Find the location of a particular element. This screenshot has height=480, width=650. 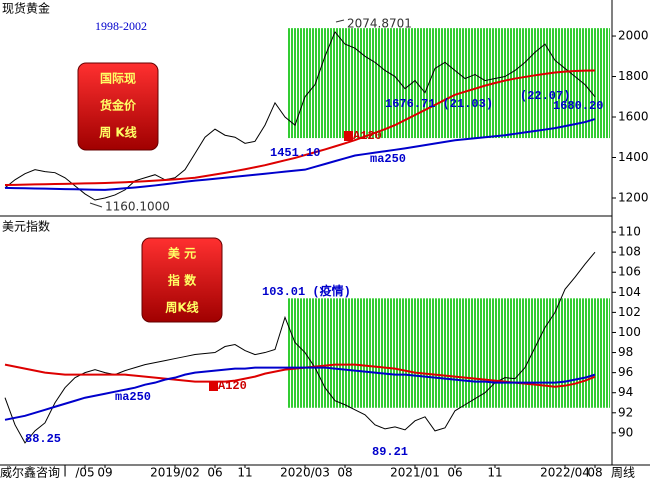

panel-title: 现货黄金 is located at coordinates (26, 8).